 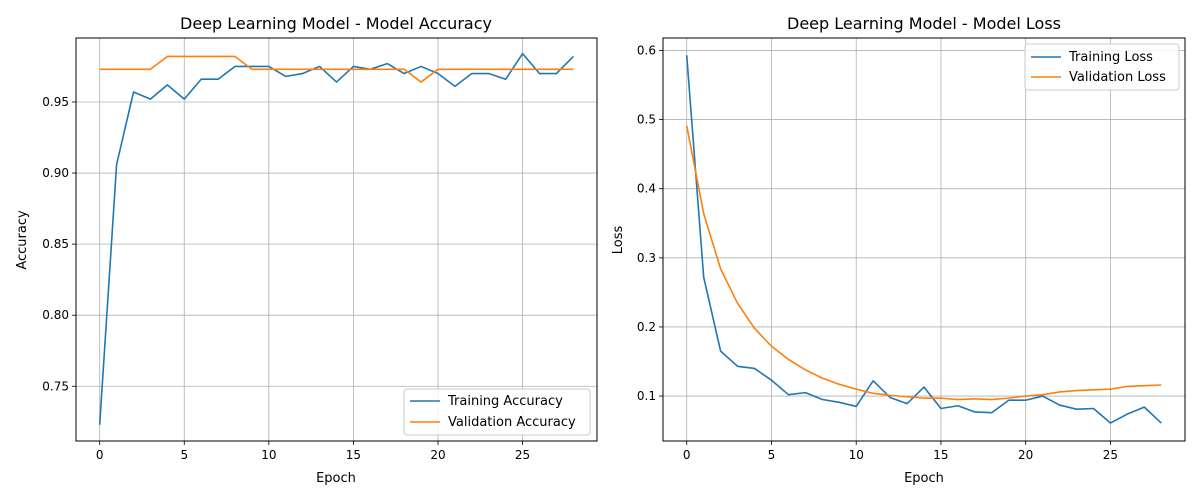 What do you see at coordinates (353, 455) in the screenshot?
I see `accuracy-x-tick-label: 15` at bounding box center [353, 455].